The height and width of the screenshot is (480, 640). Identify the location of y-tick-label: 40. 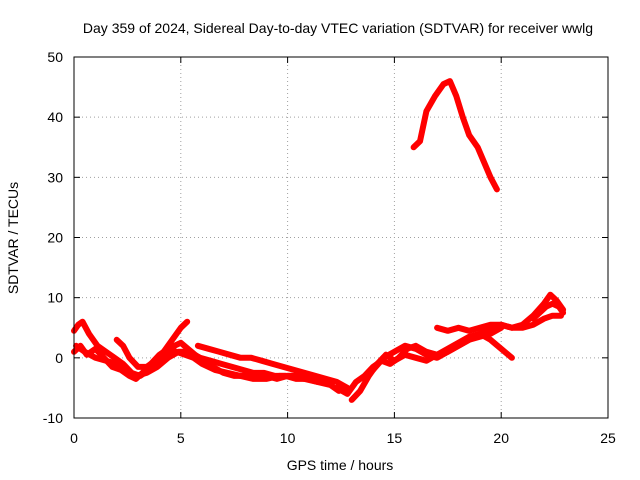
(55, 117).